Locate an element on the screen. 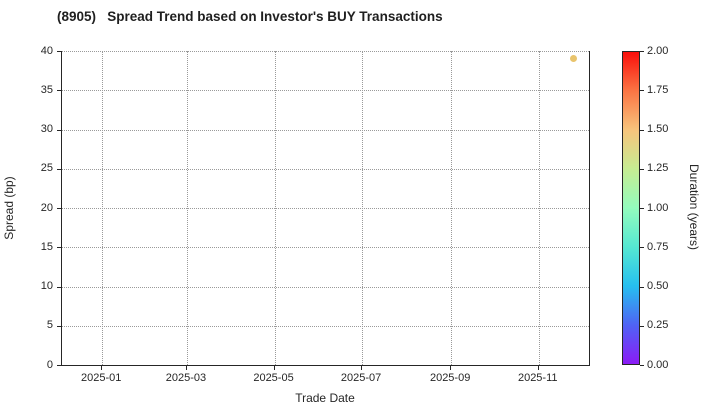  y-tick-label: 15 is located at coordinates (46, 246).